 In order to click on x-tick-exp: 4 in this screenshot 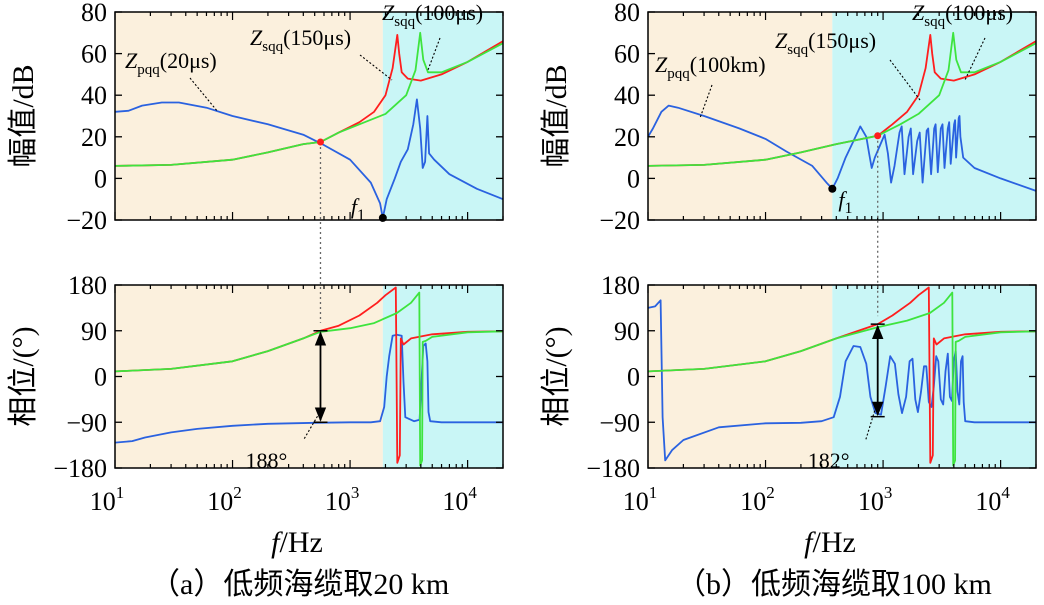, I will do `click(472, 492)`.